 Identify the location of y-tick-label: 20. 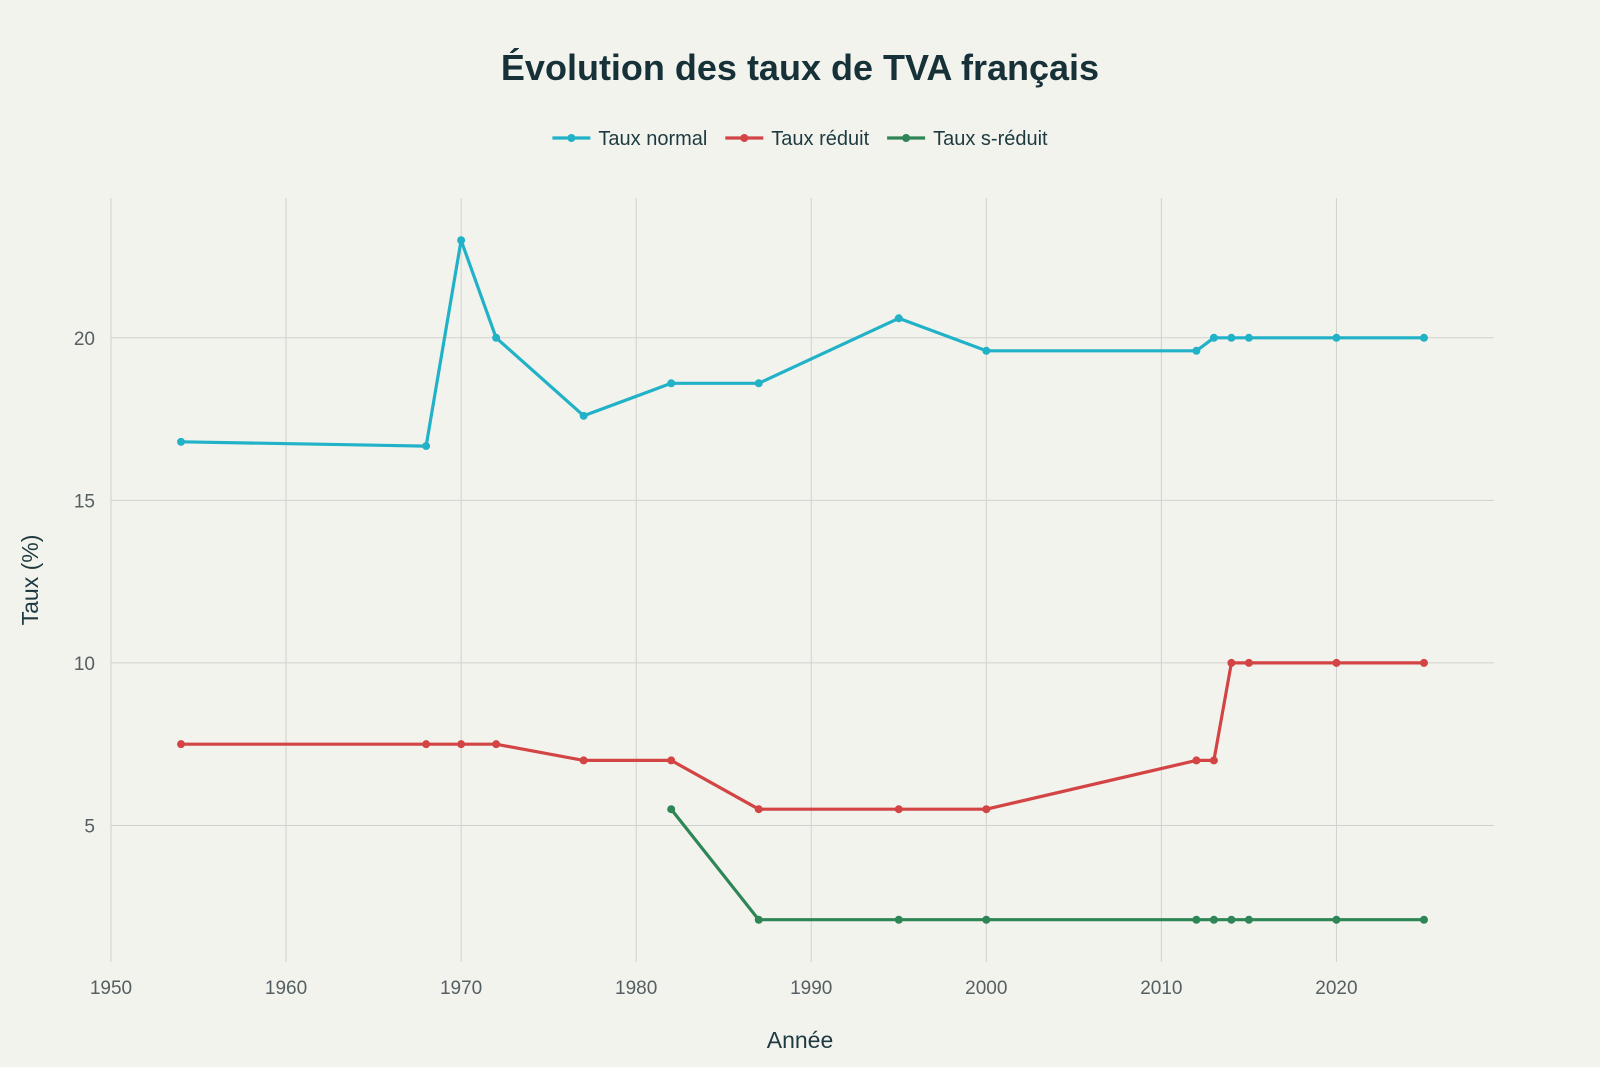
(84, 339).